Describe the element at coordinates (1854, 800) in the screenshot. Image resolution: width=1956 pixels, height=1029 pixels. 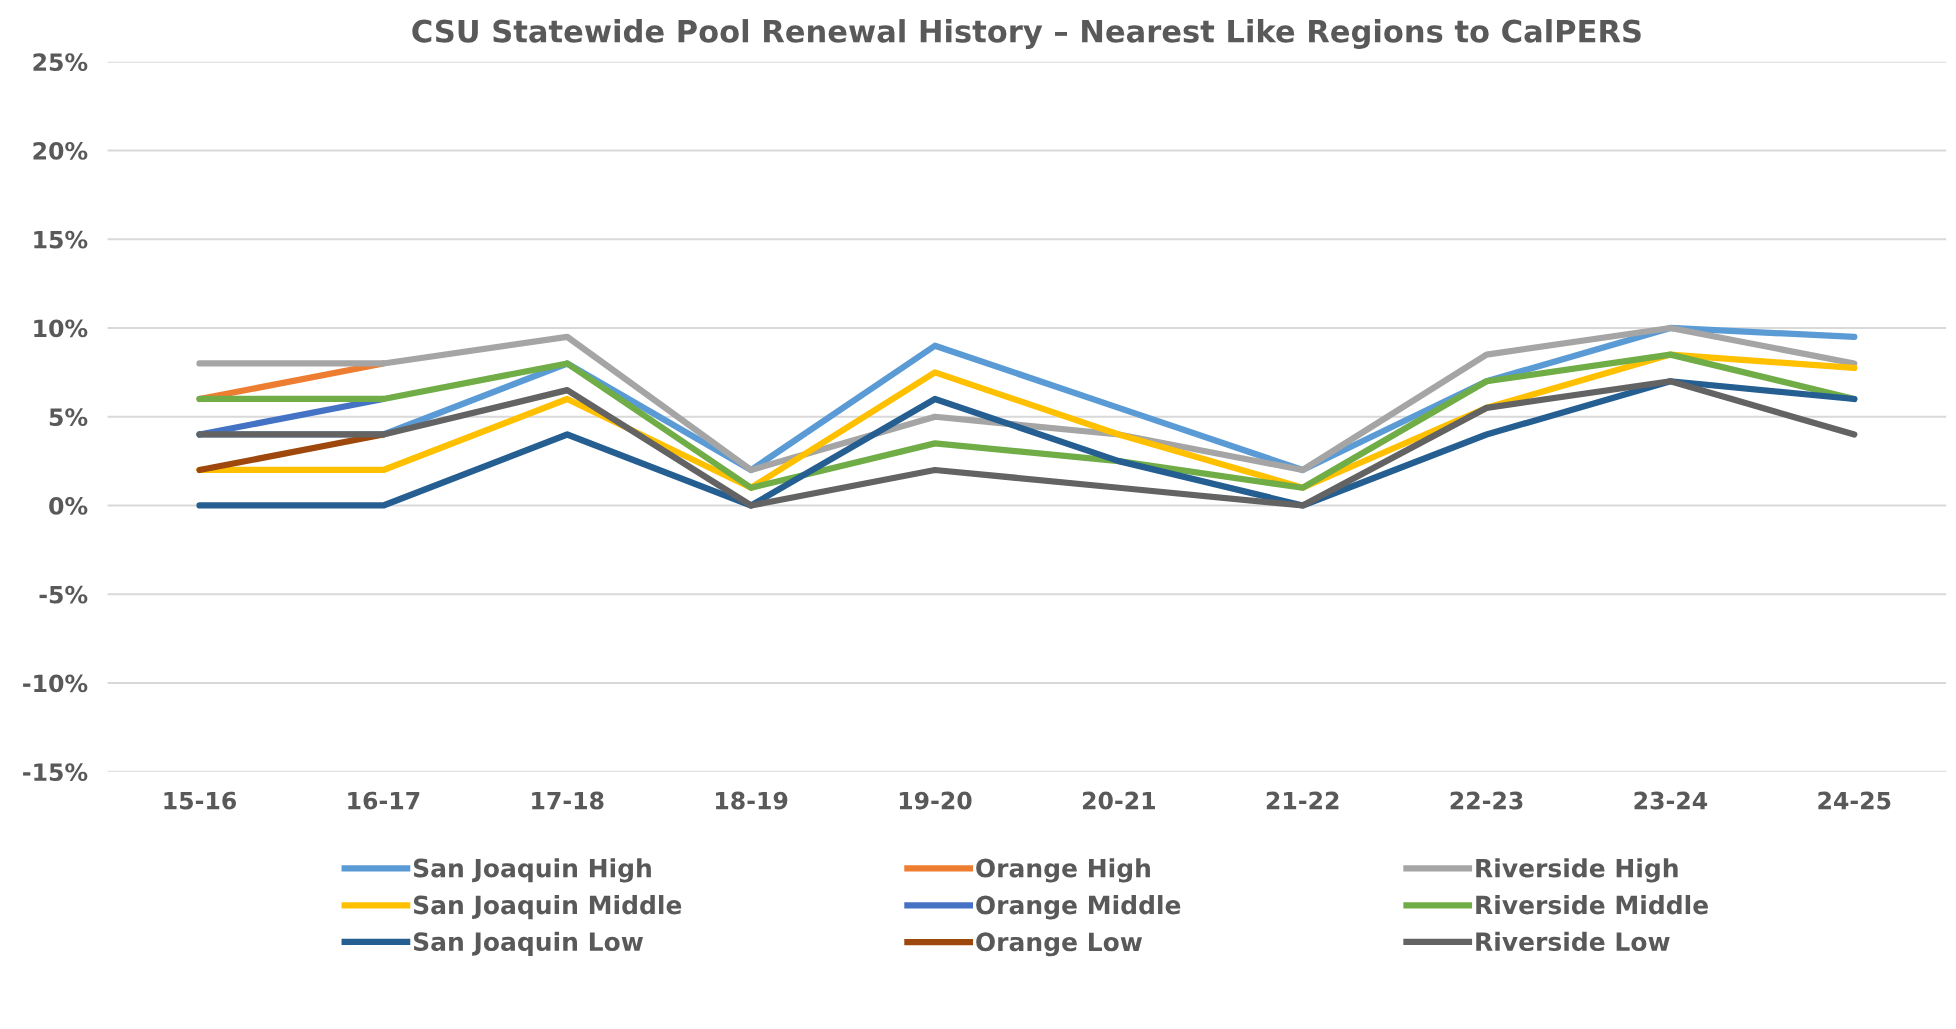
I see `x-tick-label: 24-25` at that location.